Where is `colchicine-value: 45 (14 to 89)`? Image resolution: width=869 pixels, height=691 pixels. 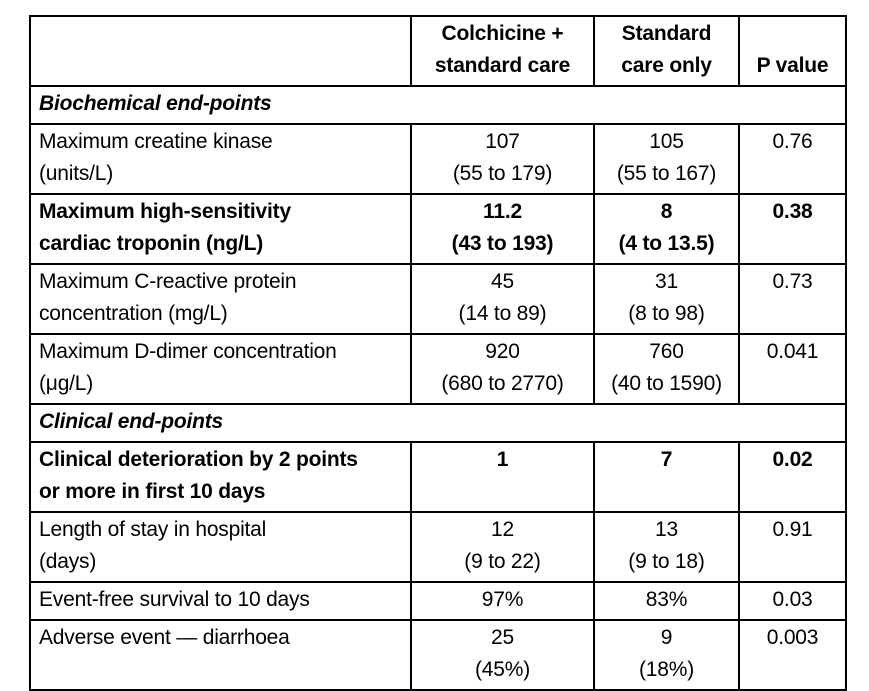 colchicine-value: 45 (14 to 89) is located at coordinates (502, 299).